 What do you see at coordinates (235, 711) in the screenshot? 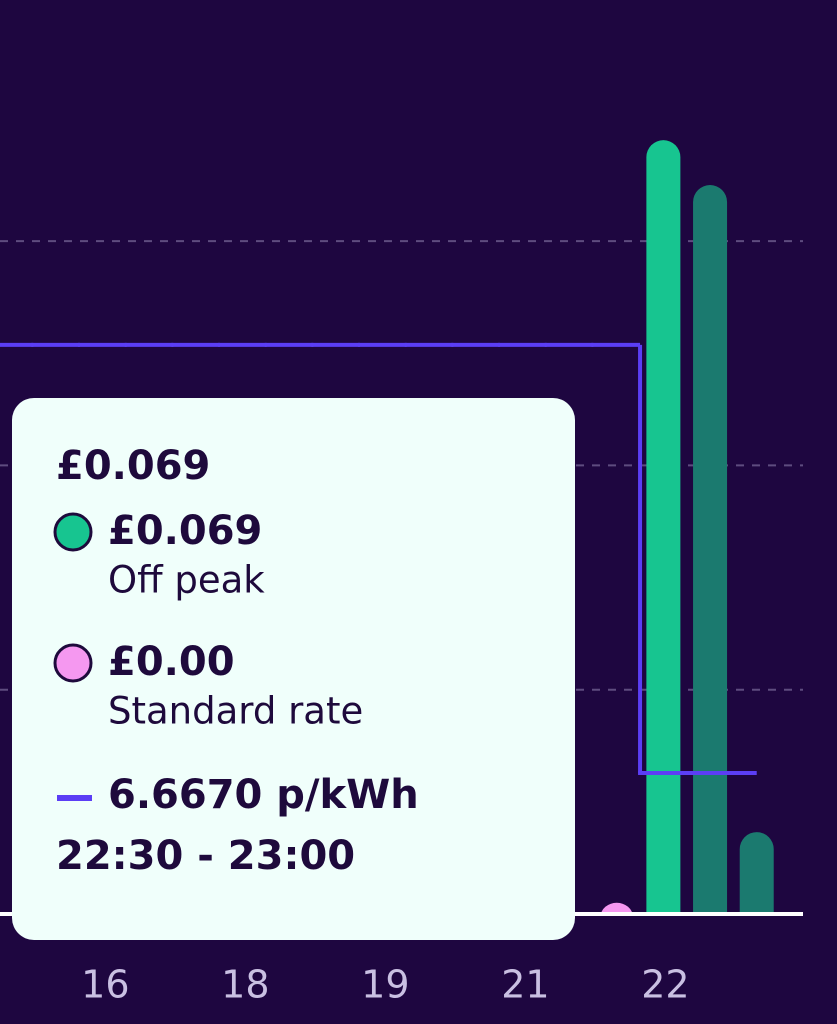
I see `legend-label: Standard rate` at bounding box center [235, 711].